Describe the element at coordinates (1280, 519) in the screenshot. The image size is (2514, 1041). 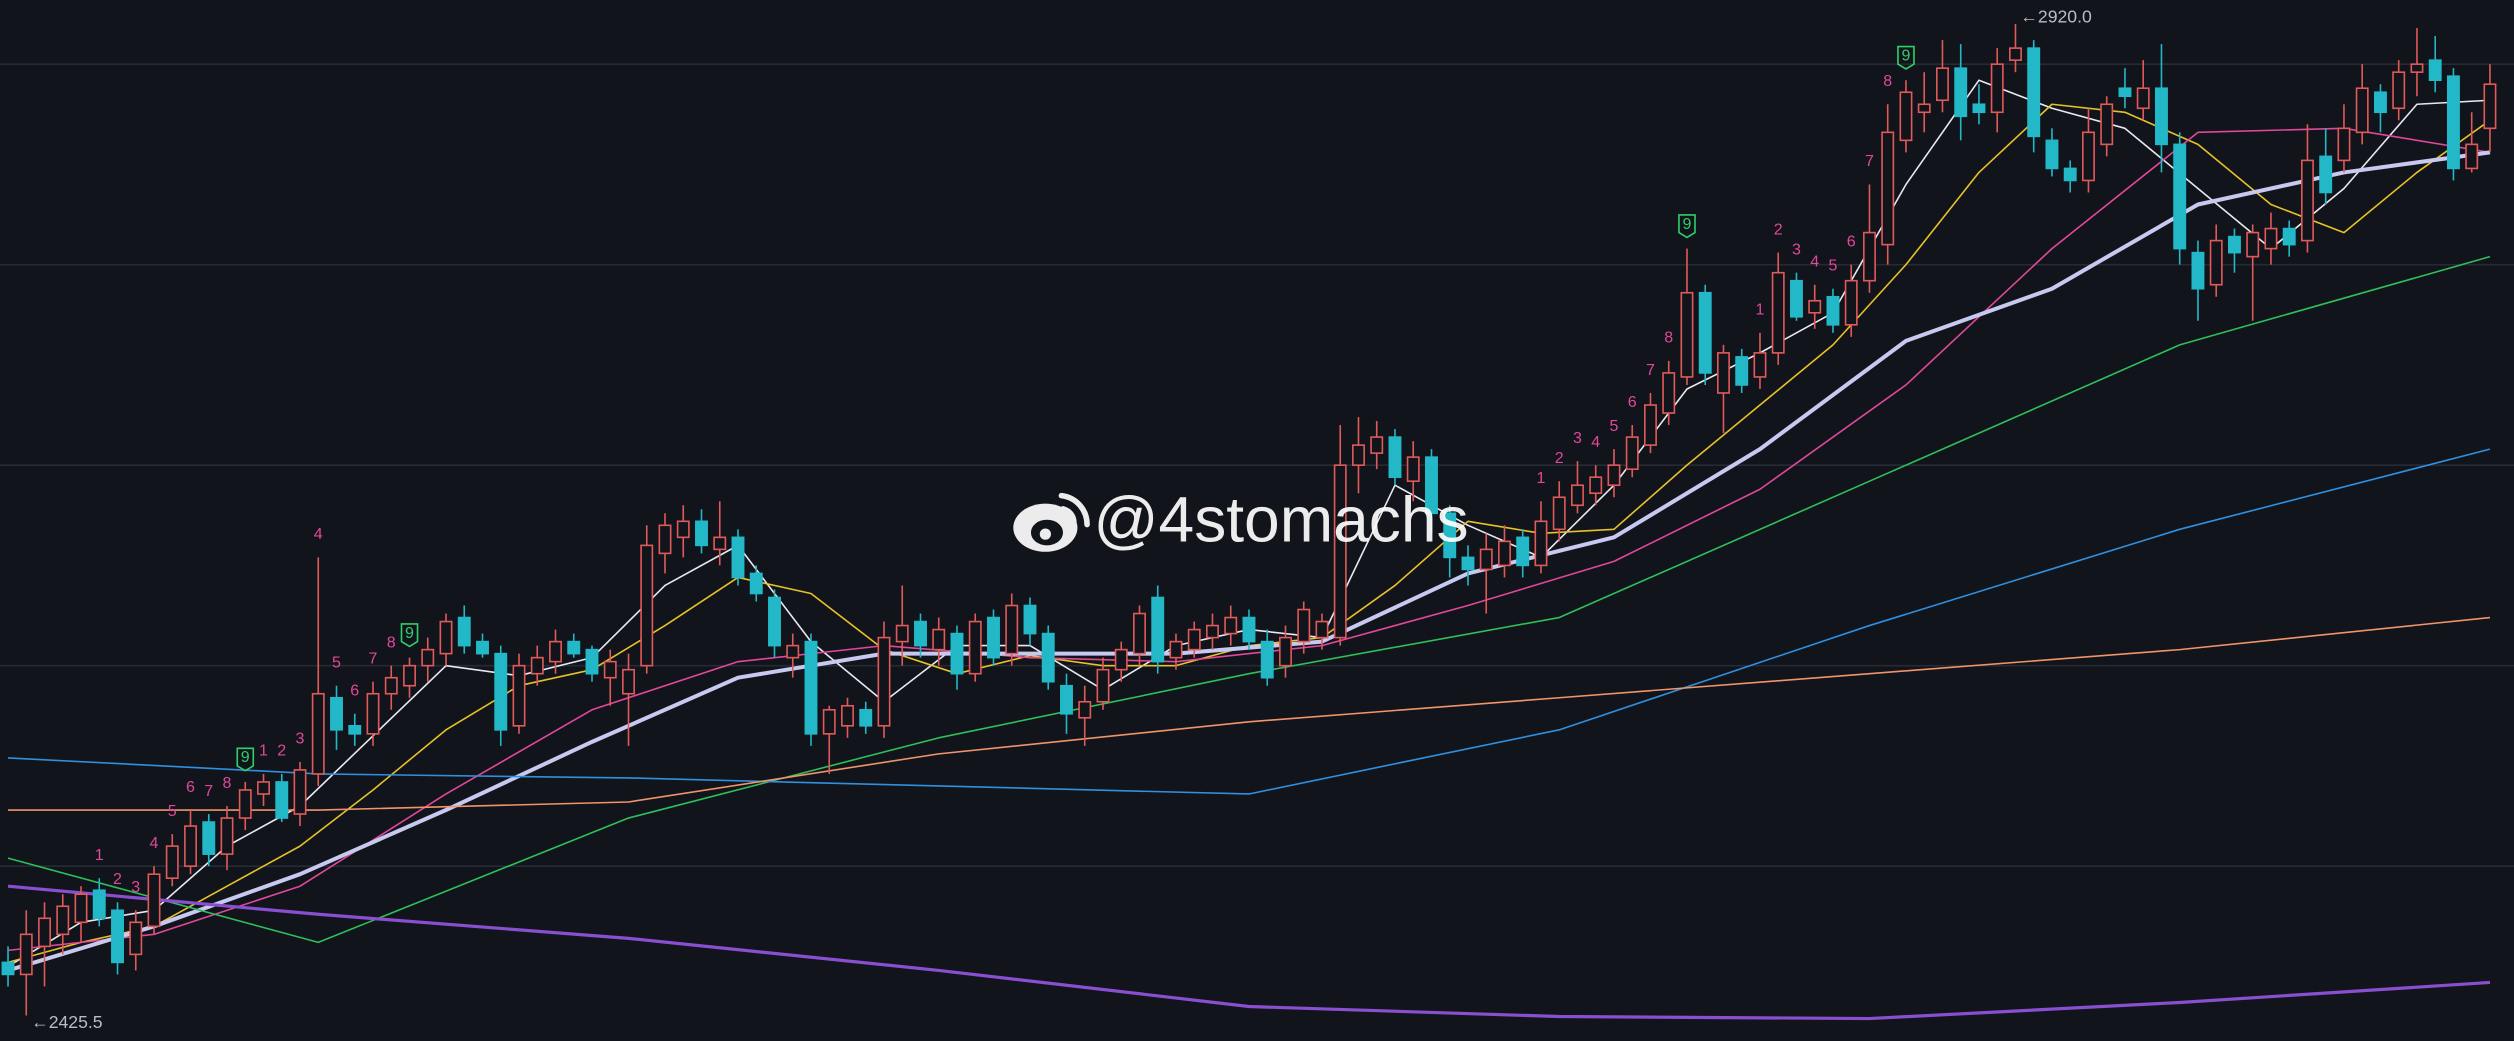
I see `watermark-text: @4stomachs` at that location.